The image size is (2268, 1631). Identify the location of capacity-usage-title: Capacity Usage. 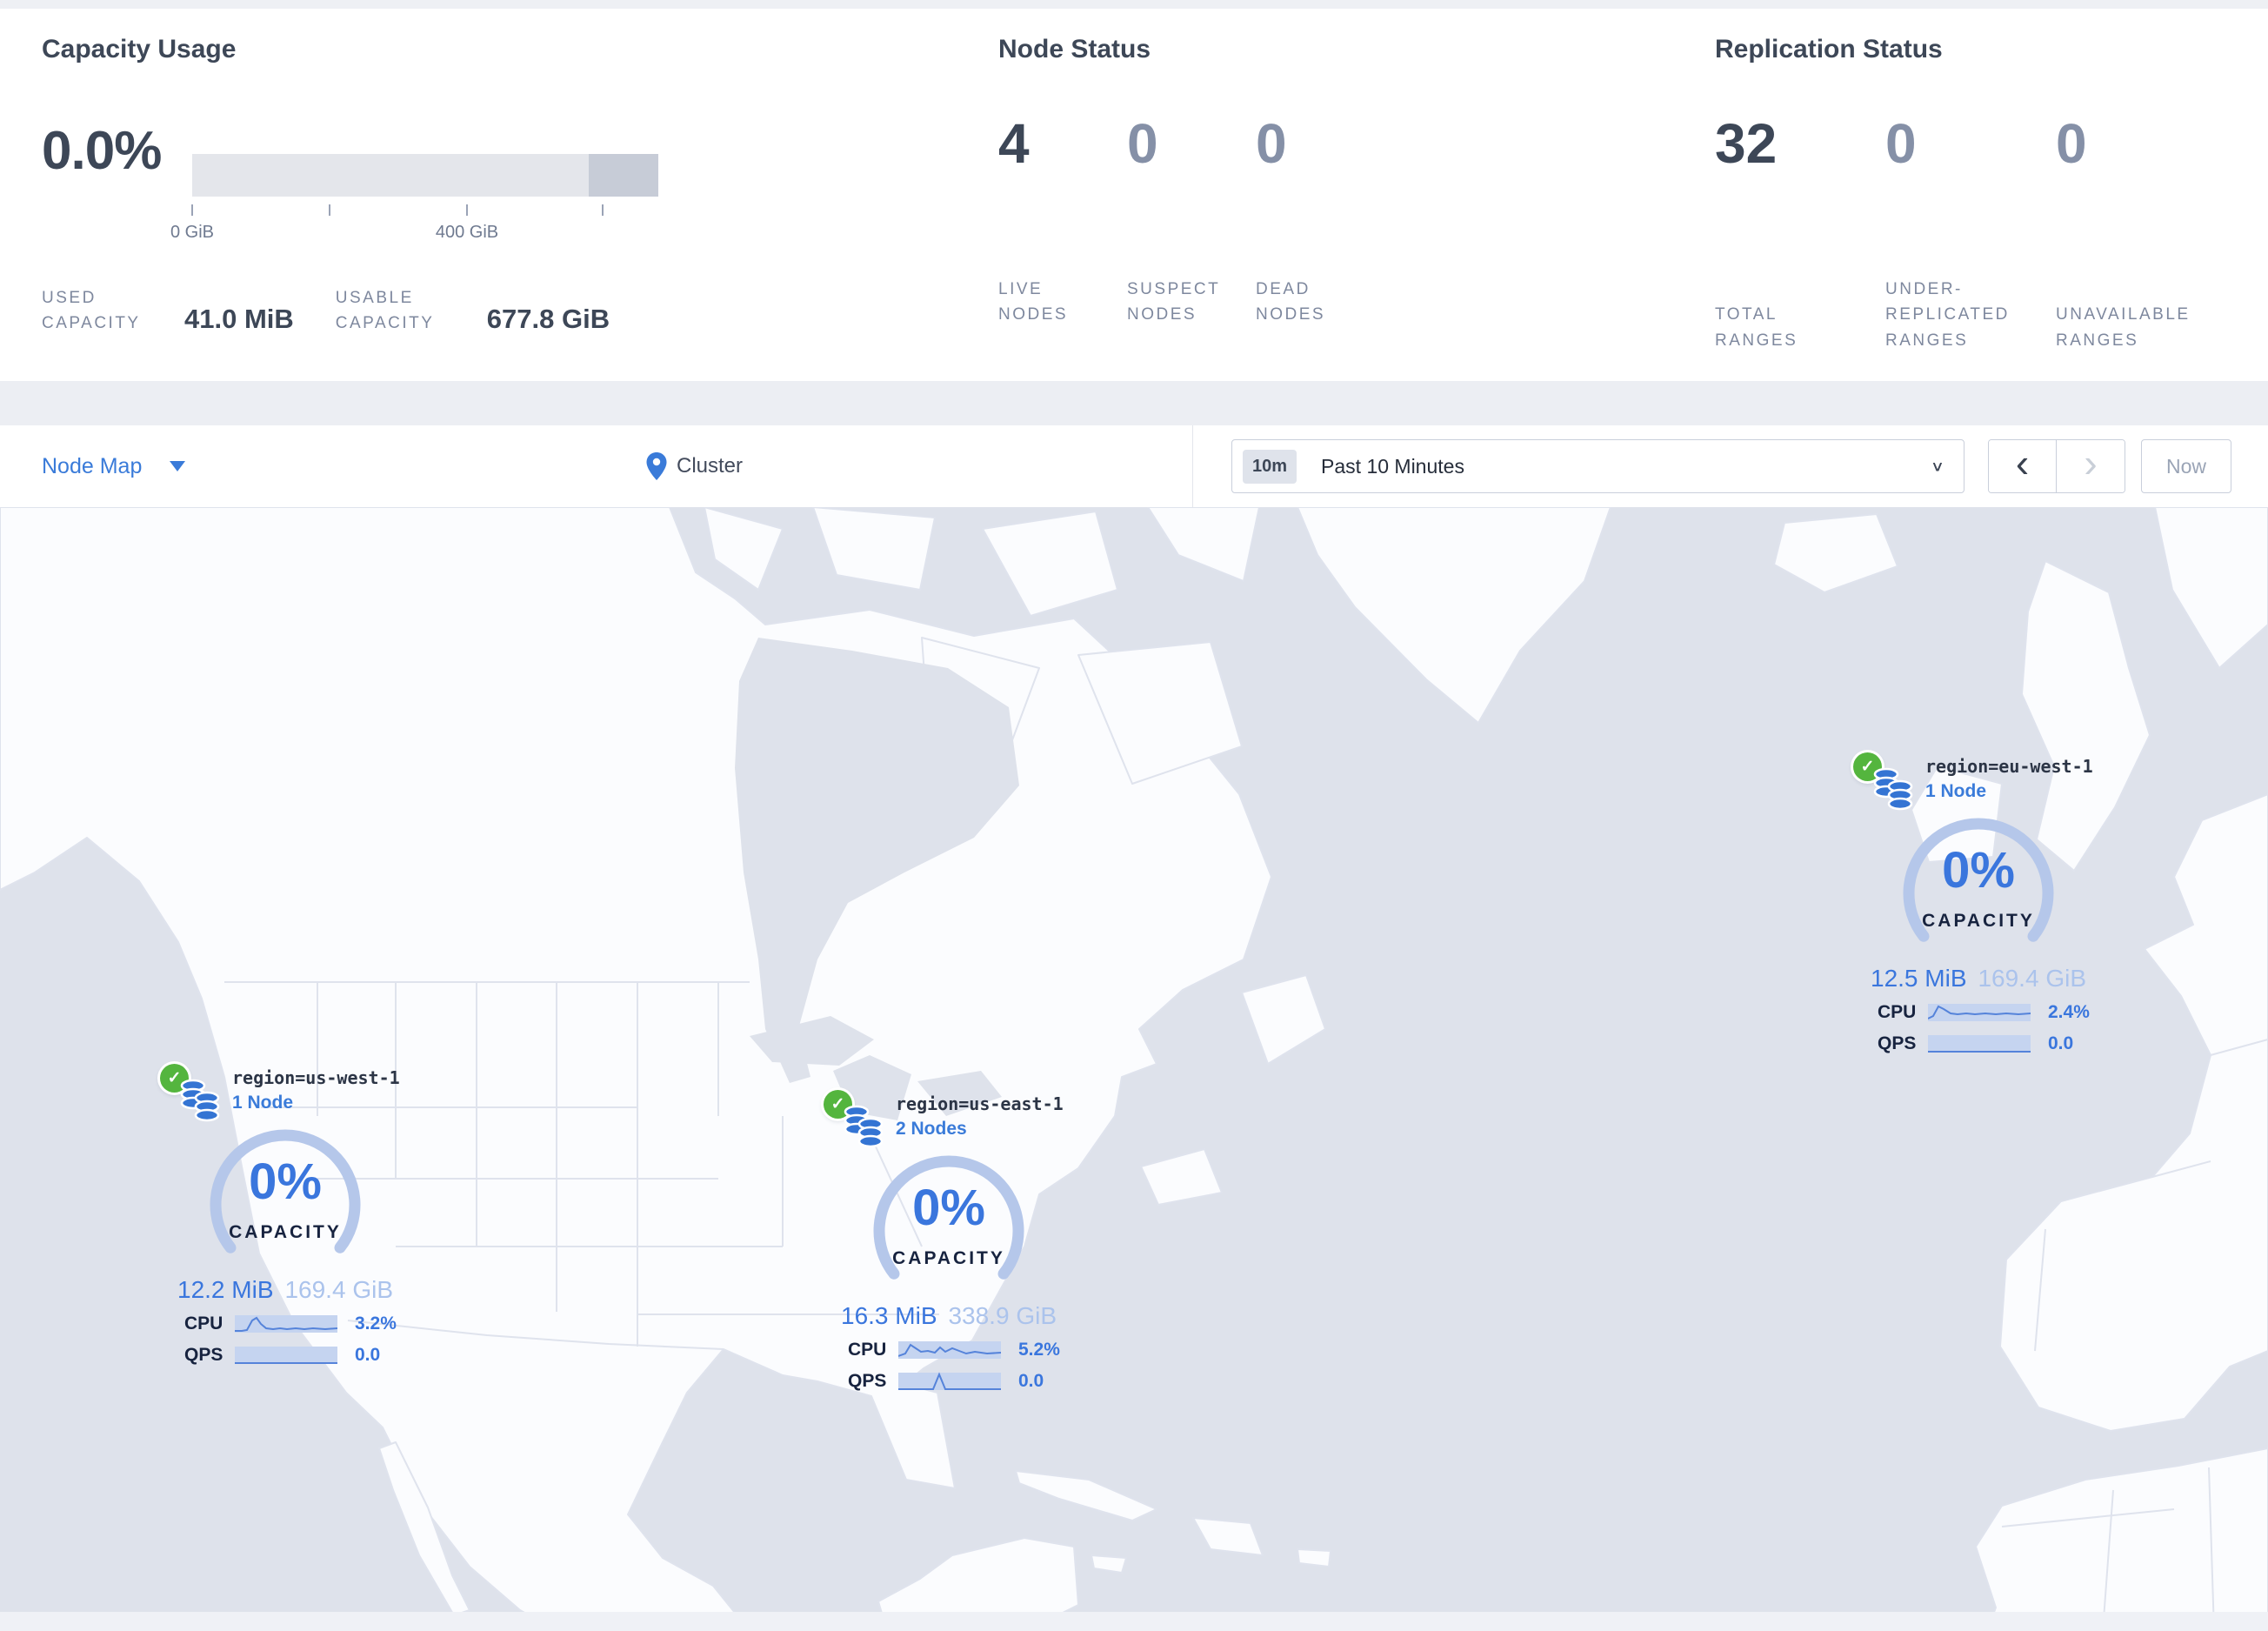
(139, 49).